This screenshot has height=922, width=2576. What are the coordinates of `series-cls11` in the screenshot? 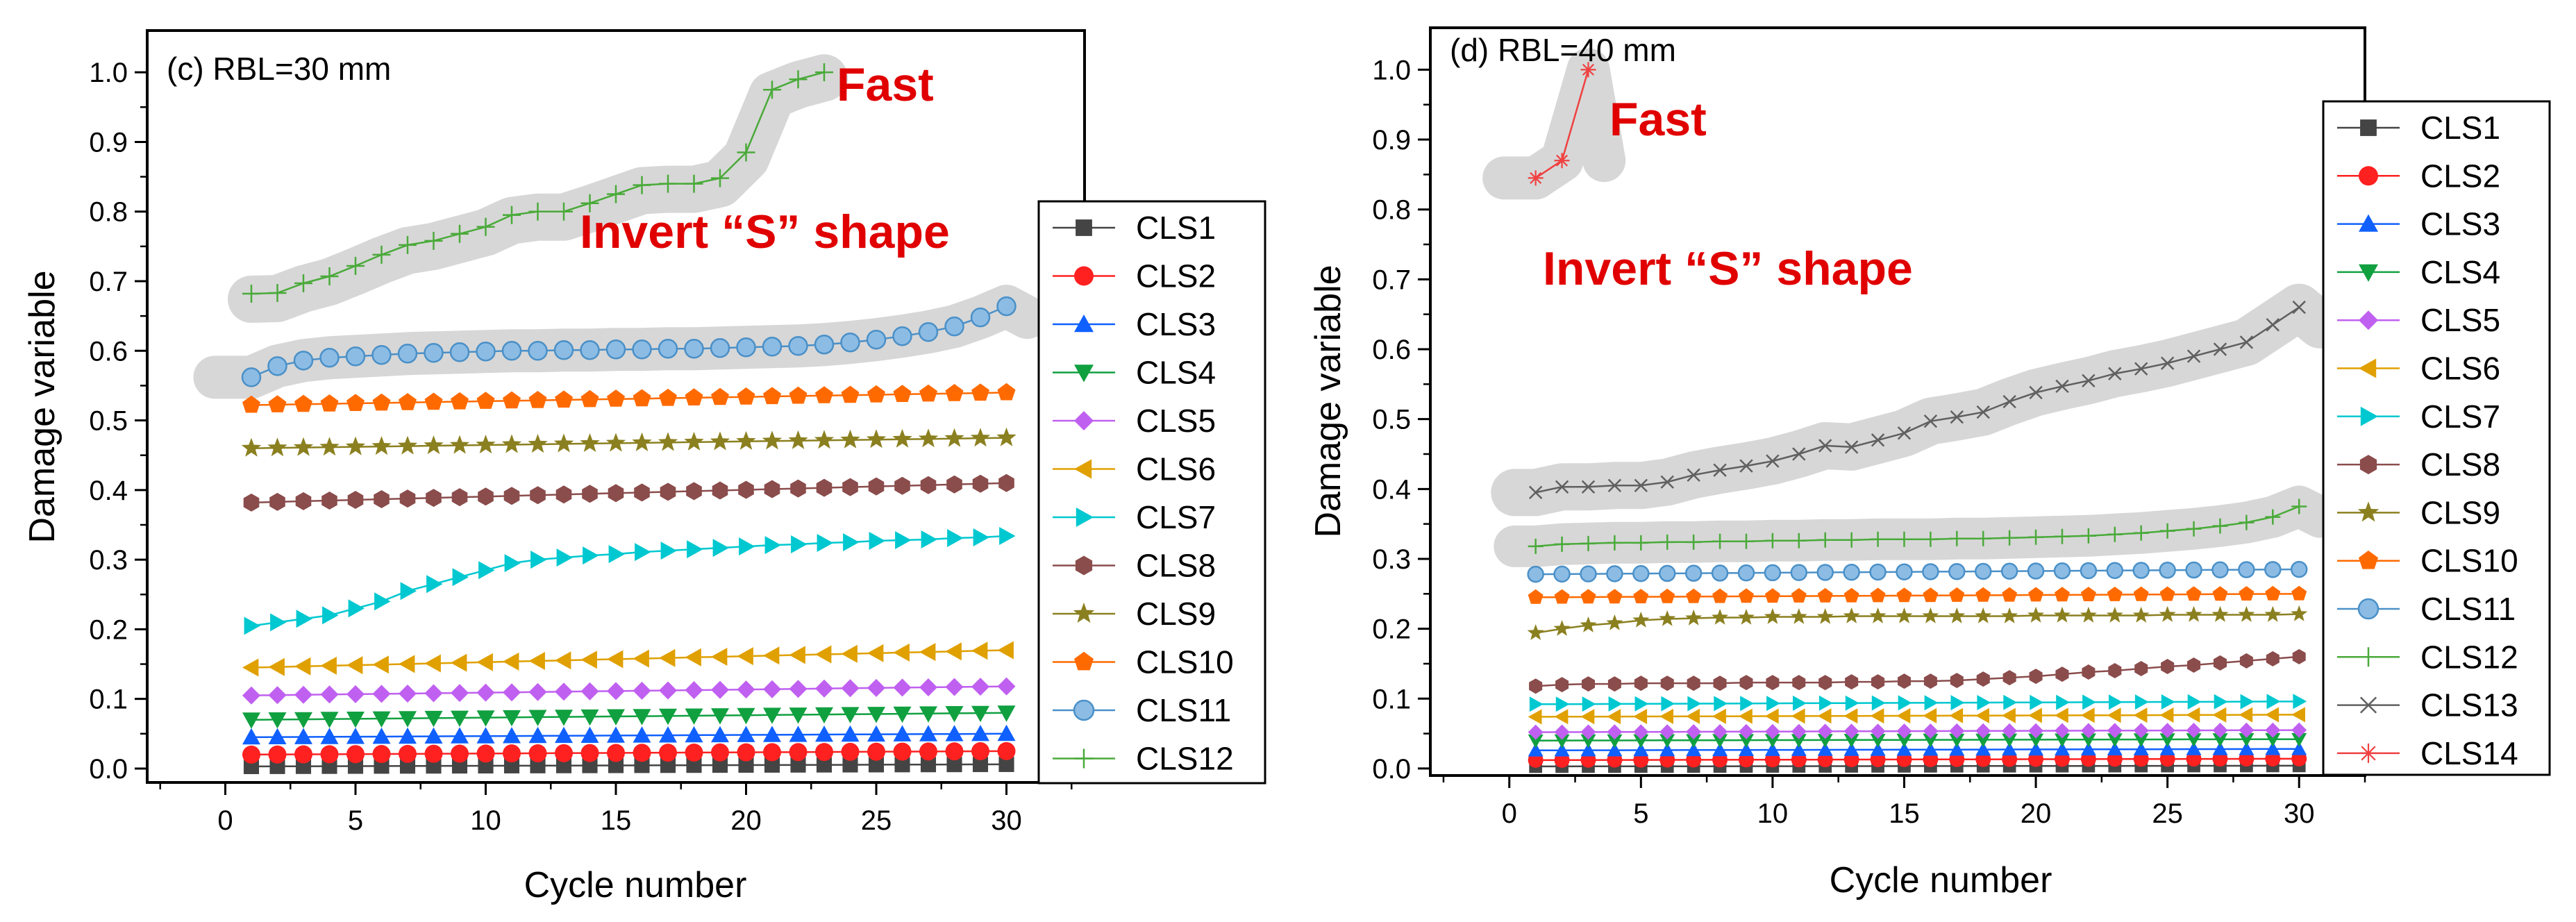 It's located at (629, 341).